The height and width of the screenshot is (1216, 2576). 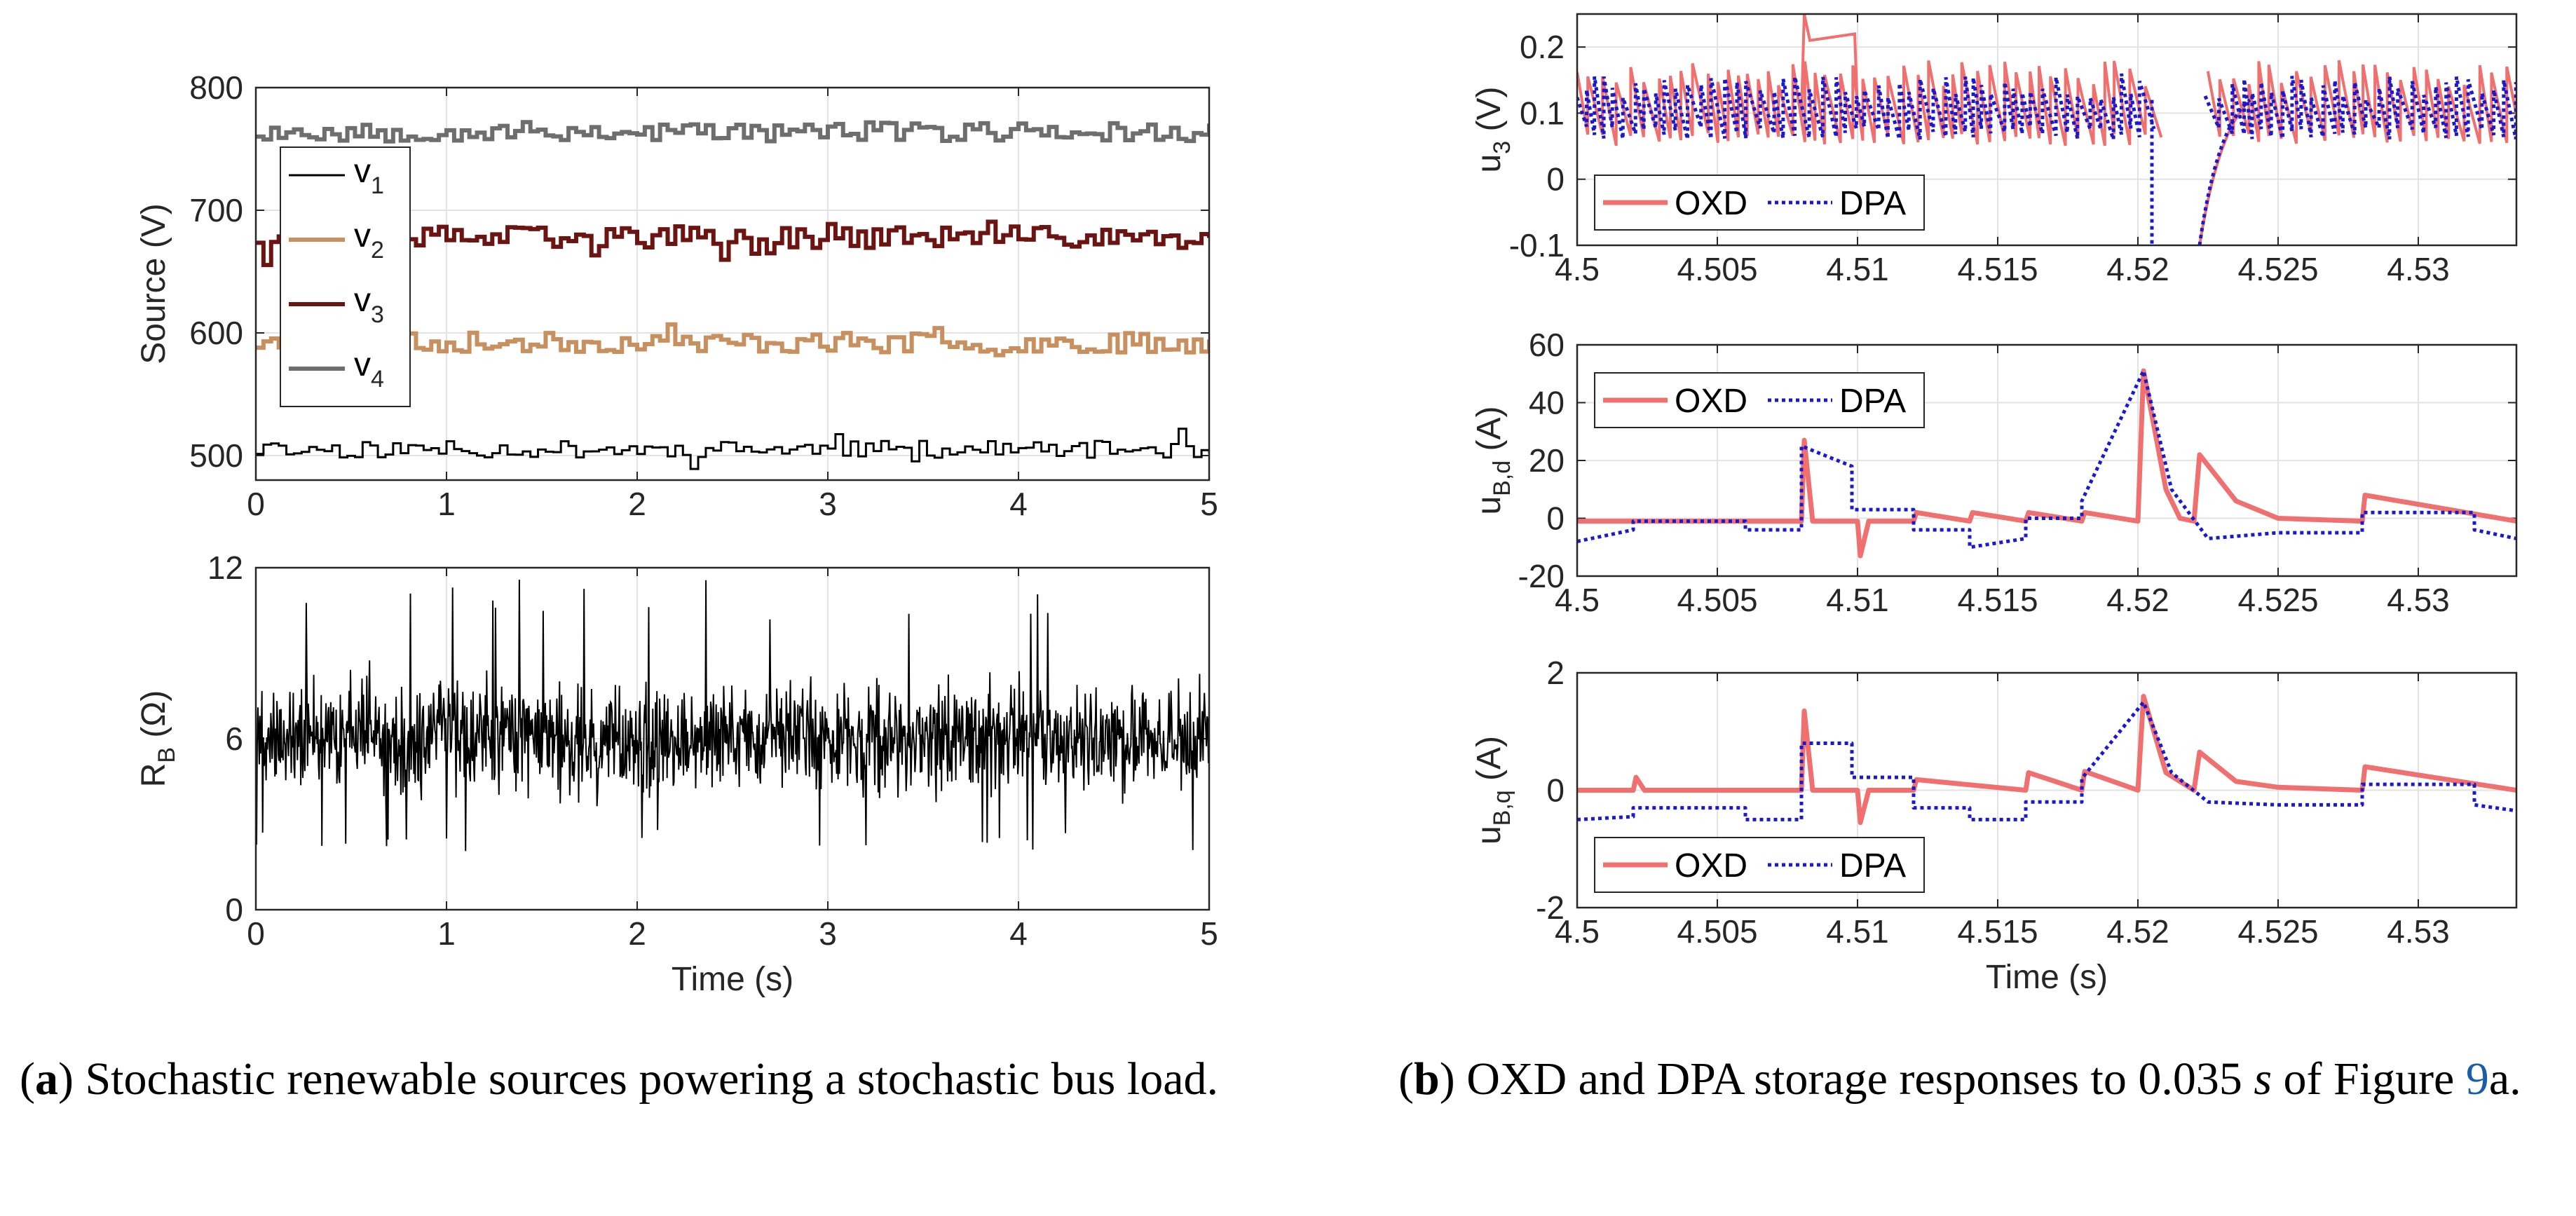 I want to click on y-axis-label: u3 (V), so click(x=1493, y=130).